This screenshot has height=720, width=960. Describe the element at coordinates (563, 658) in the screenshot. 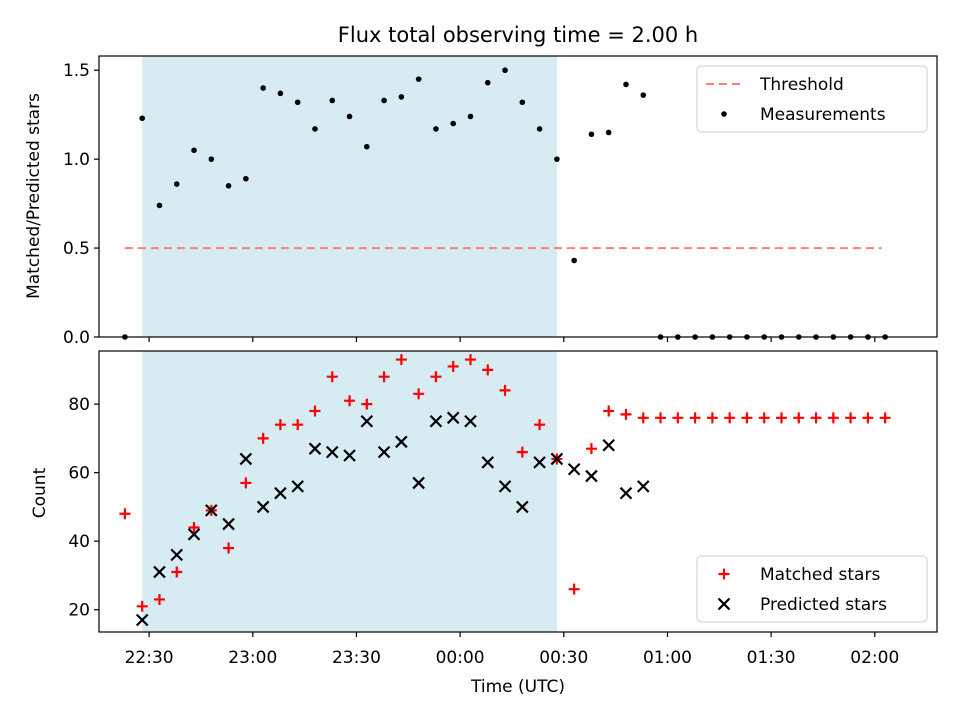

I see `x-tick-label: 00:30` at that location.